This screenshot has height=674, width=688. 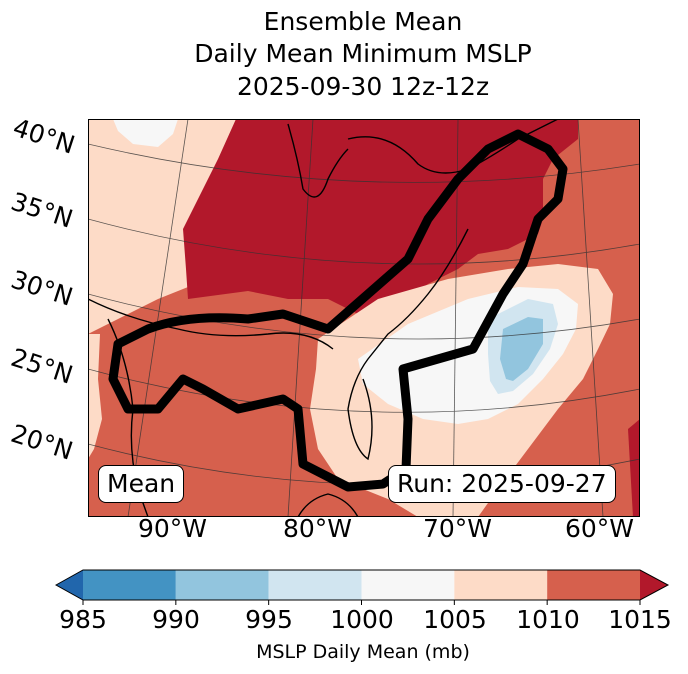 What do you see at coordinates (453, 146) in the screenshot?
I see `great-lakes-coast` at bounding box center [453, 146].